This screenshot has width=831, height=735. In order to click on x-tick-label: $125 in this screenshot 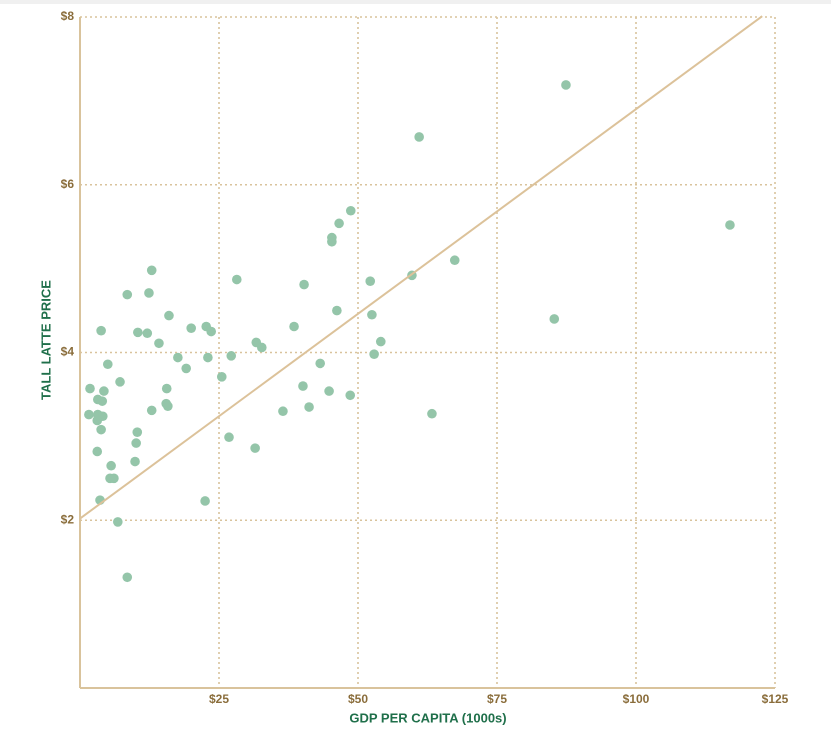, I will do `click(775, 699)`.